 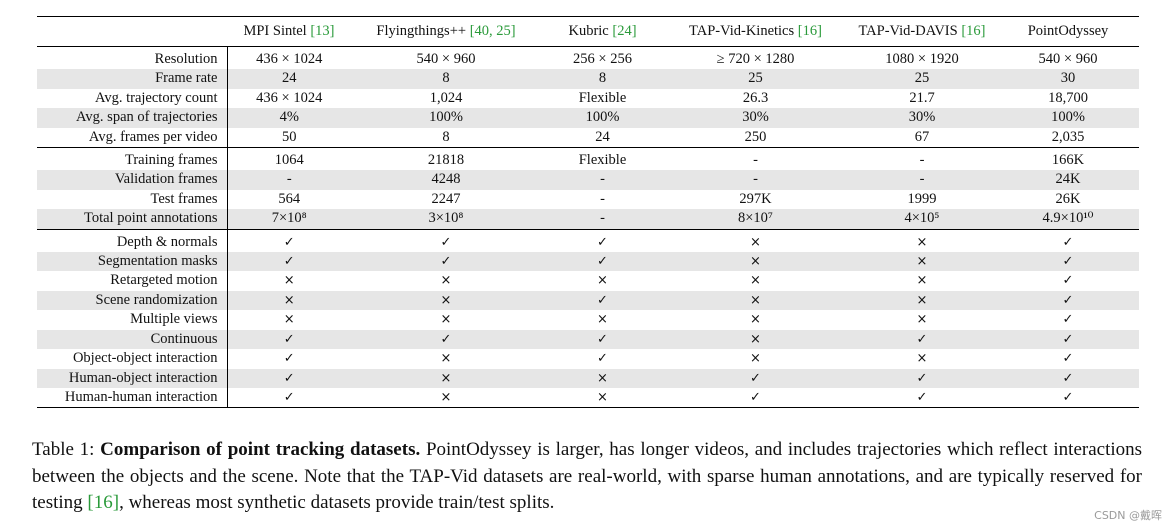 I want to click on row-label: Resolution, so click(x=132, y=58).